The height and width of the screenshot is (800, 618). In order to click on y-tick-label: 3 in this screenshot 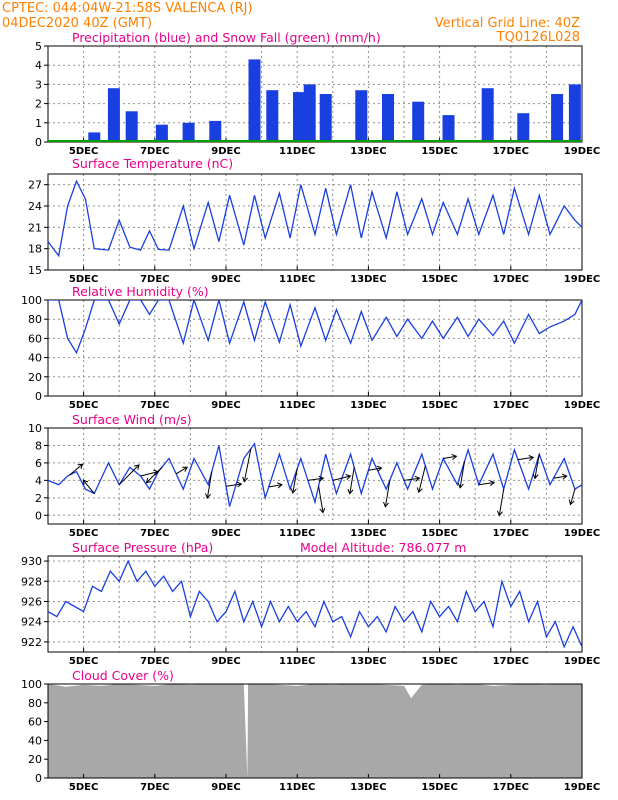, I will do `click(38, 84)`.